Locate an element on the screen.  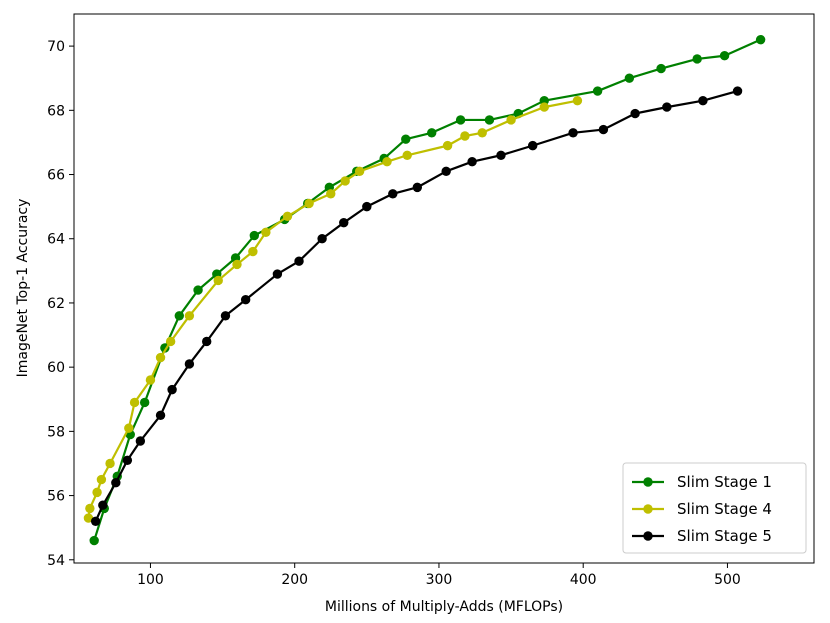
x-axis: 100 200 300 400 500 is located at coordinates (439, 575).